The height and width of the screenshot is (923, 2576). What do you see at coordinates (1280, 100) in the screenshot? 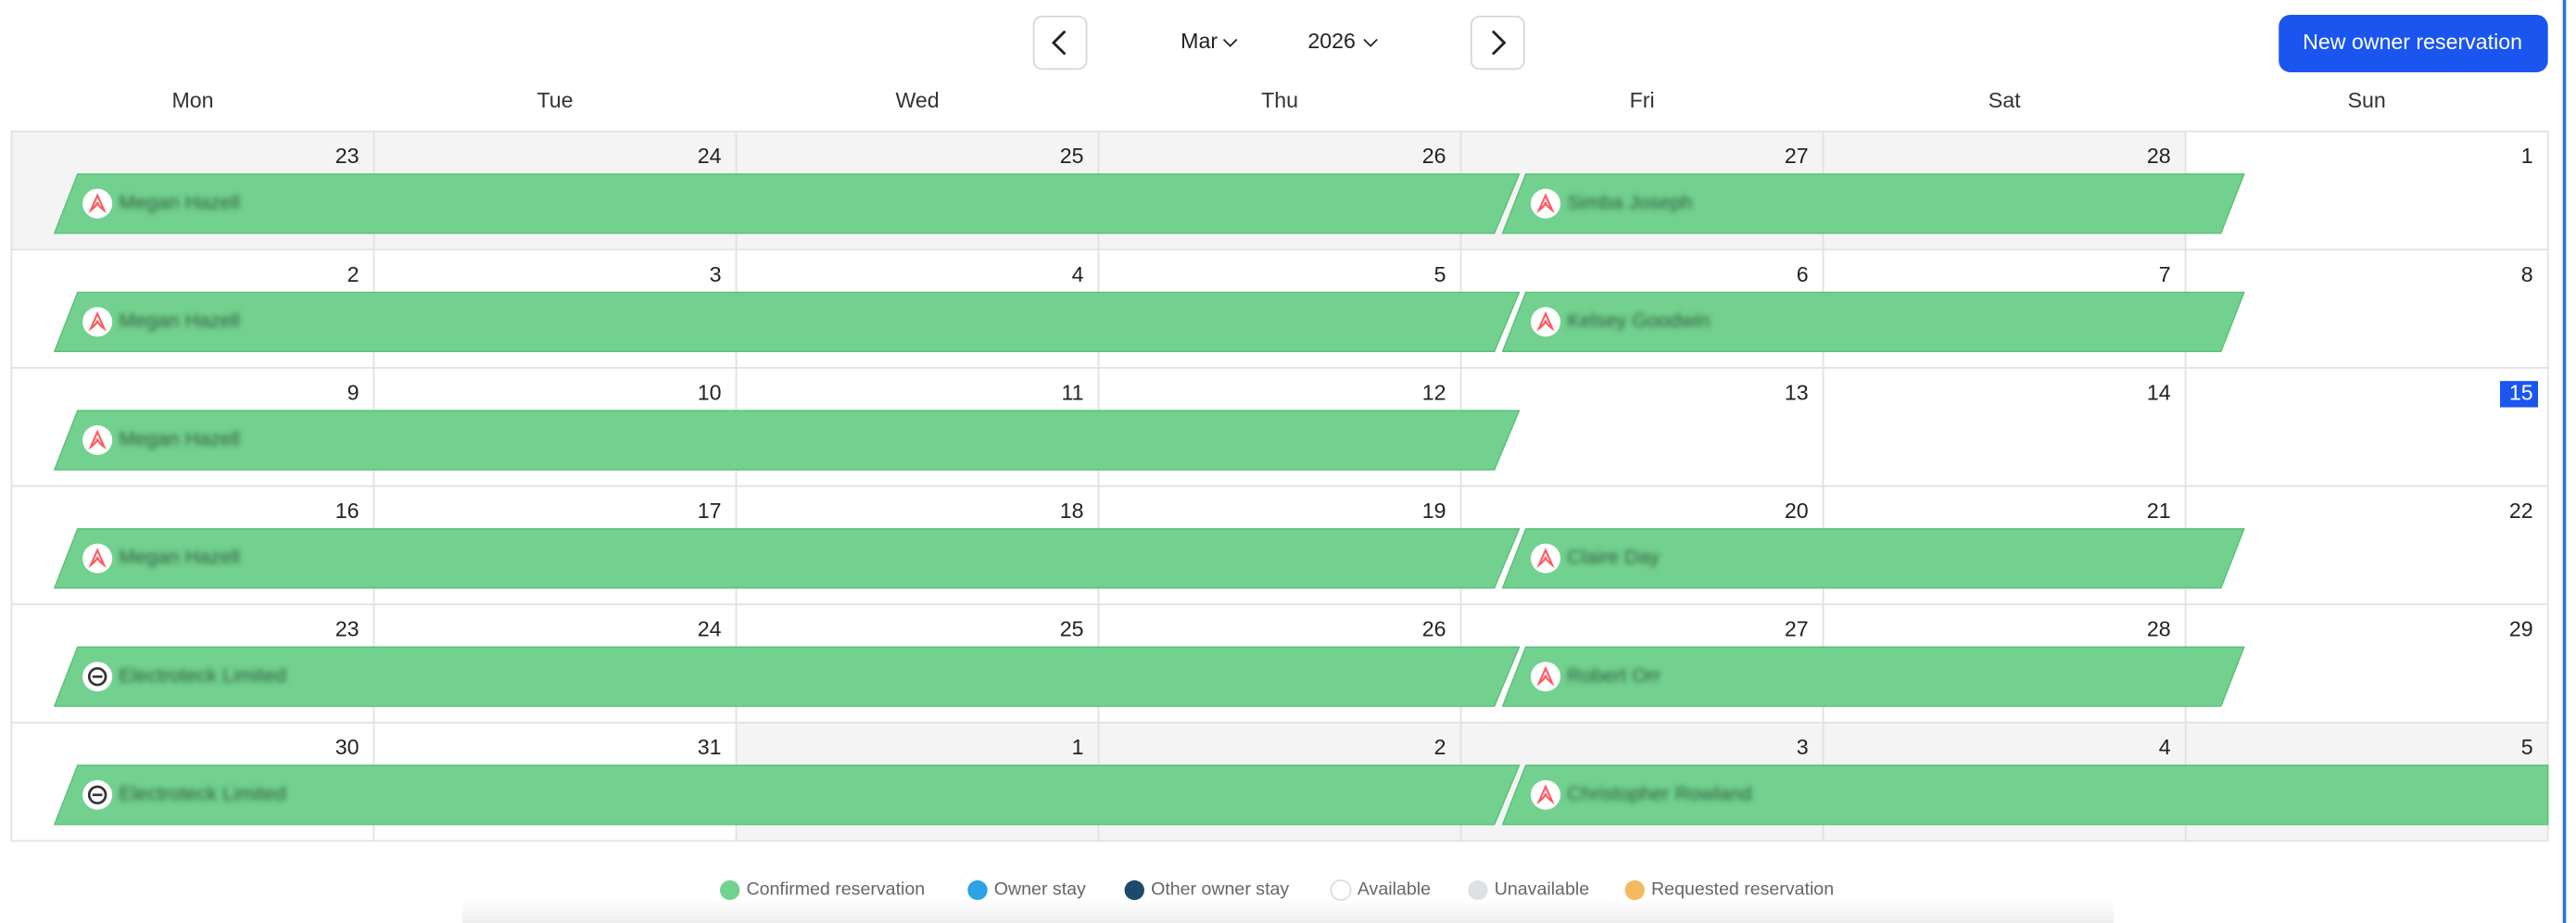
I see `weekday: Thu` at bounding box center [1280, 100].